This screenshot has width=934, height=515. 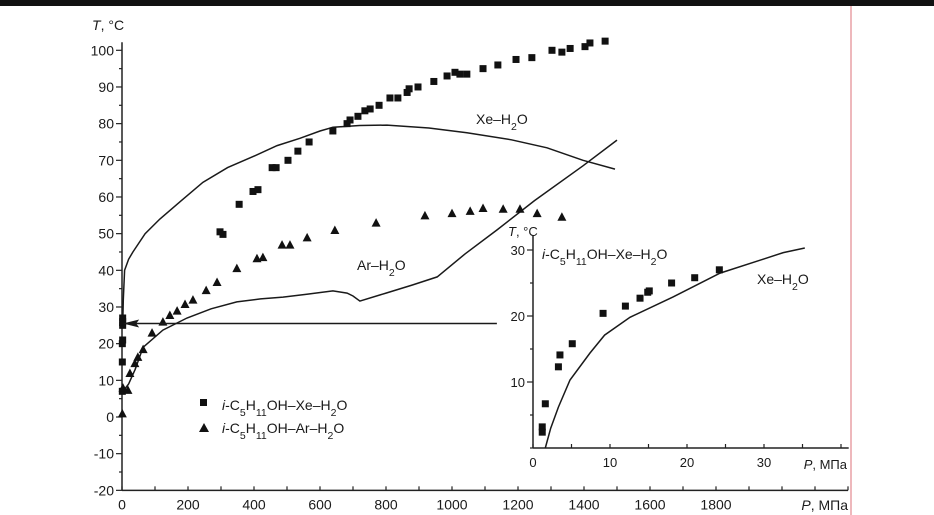 I want to click on legend-xe-label: i-C5H11OH–Xe–H2O, so click(x=284, y=408).